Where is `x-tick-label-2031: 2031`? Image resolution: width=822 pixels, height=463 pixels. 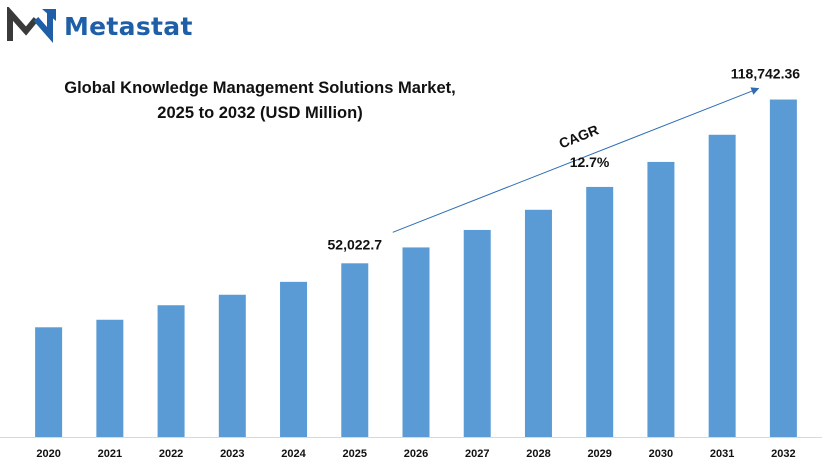
x-tick-label-2031: 2031 is located at coordinates (722, 454).